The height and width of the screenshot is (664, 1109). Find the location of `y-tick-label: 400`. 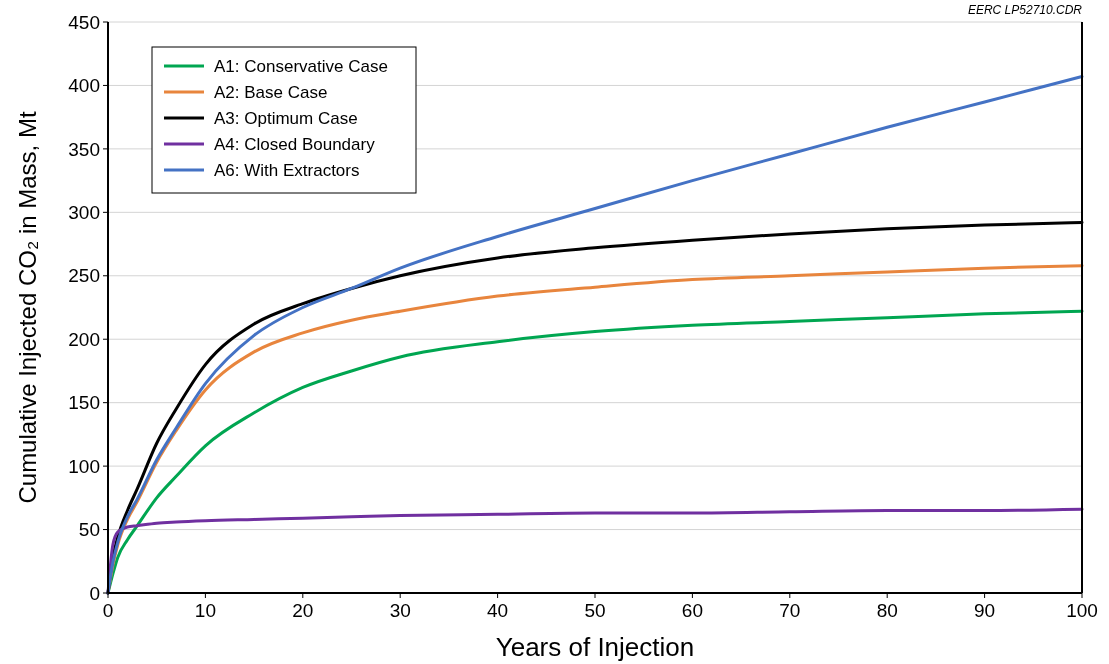

y-tick-label: 400 is located at coordinates (84, 86).